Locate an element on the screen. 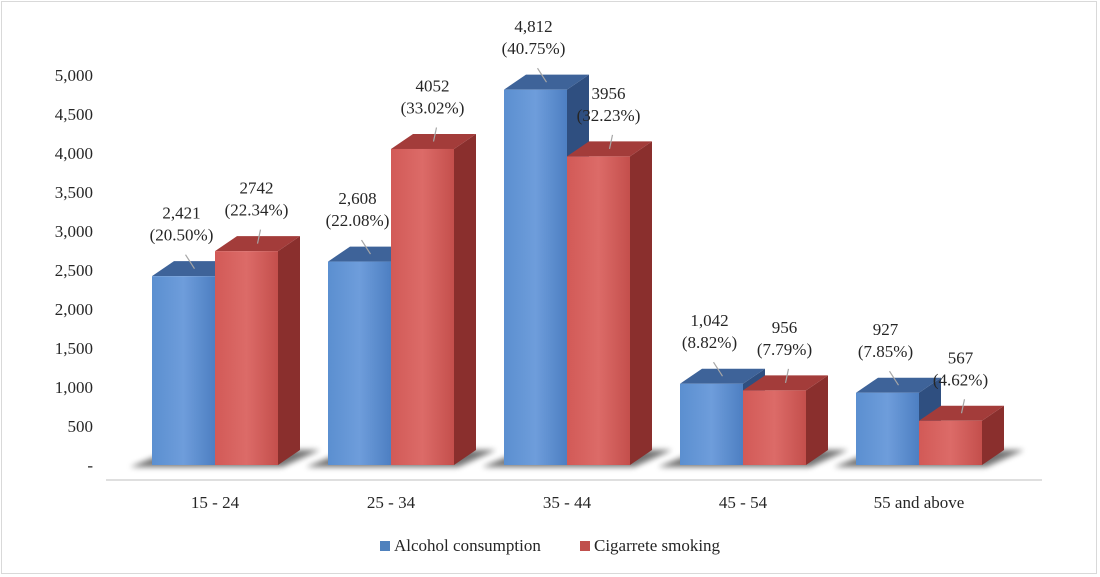 Image resolution: width=1100 pixels, height=577 pixels. y-tick-label: 3,000 is located at coordinates (74, 231).